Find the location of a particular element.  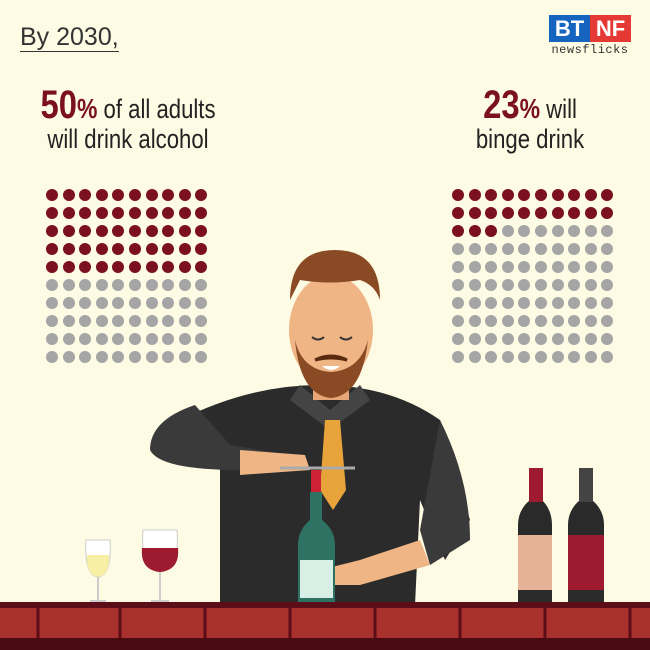

stat-percent: 23 is located at coordinates (501, 105).